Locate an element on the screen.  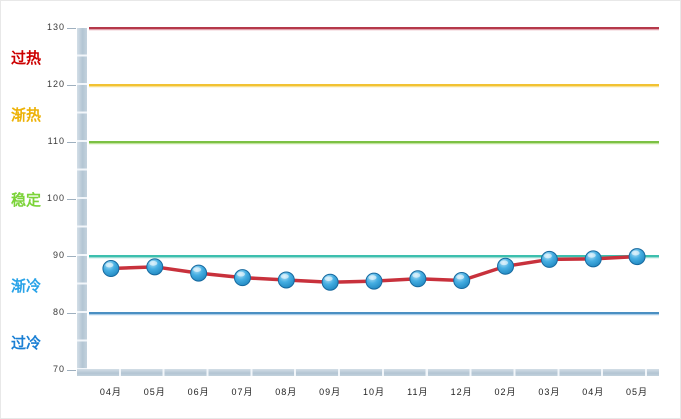
x-axis-label: 11月 is located at coordinates (418, 392).